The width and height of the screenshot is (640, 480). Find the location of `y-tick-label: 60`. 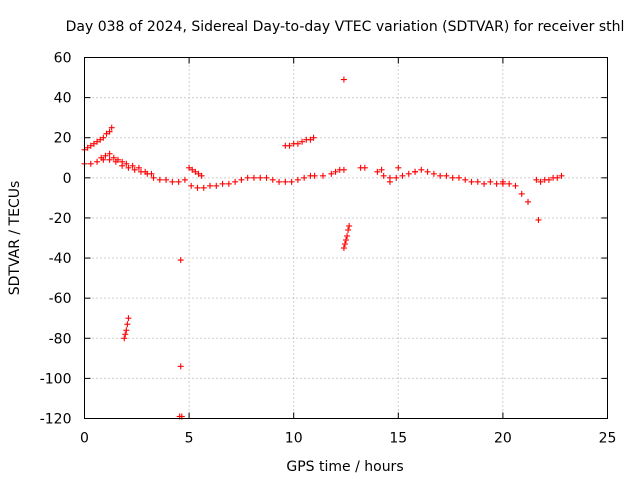

y-tick-label: 60 is located at coordinates (63, 59).